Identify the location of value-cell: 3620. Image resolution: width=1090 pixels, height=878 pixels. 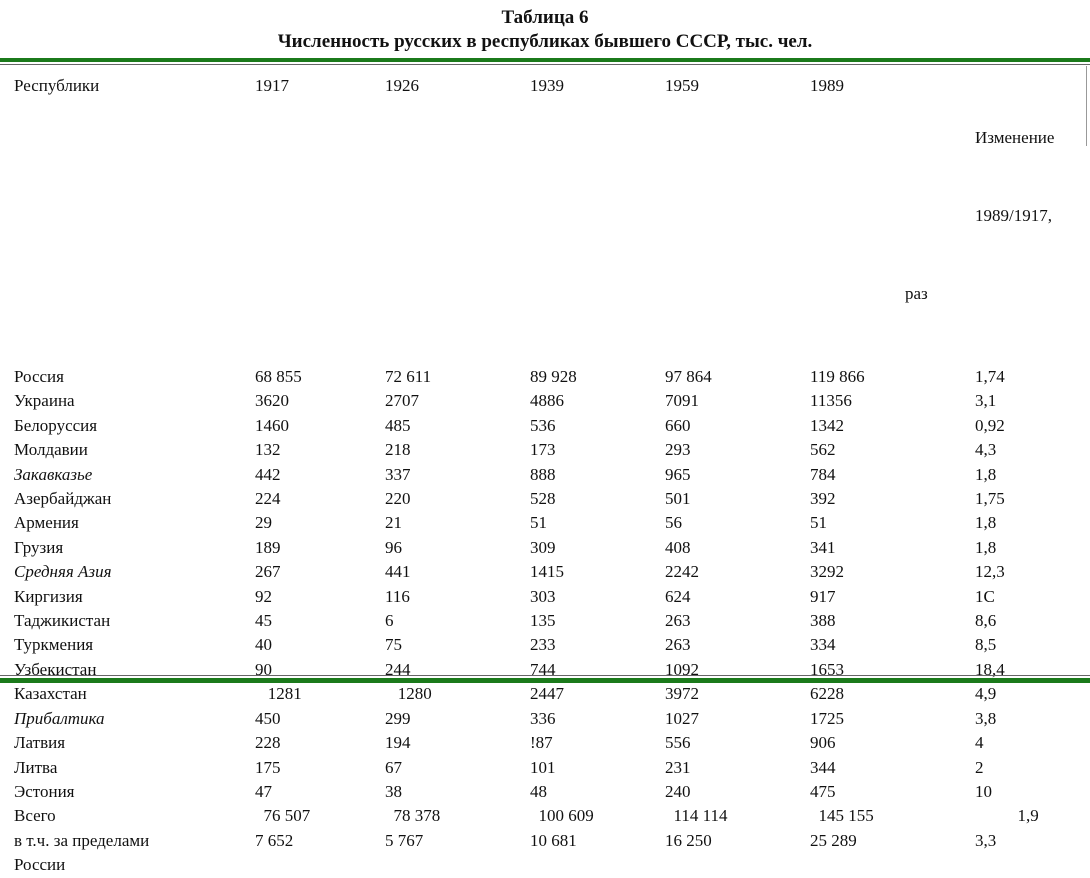
(272, 401).